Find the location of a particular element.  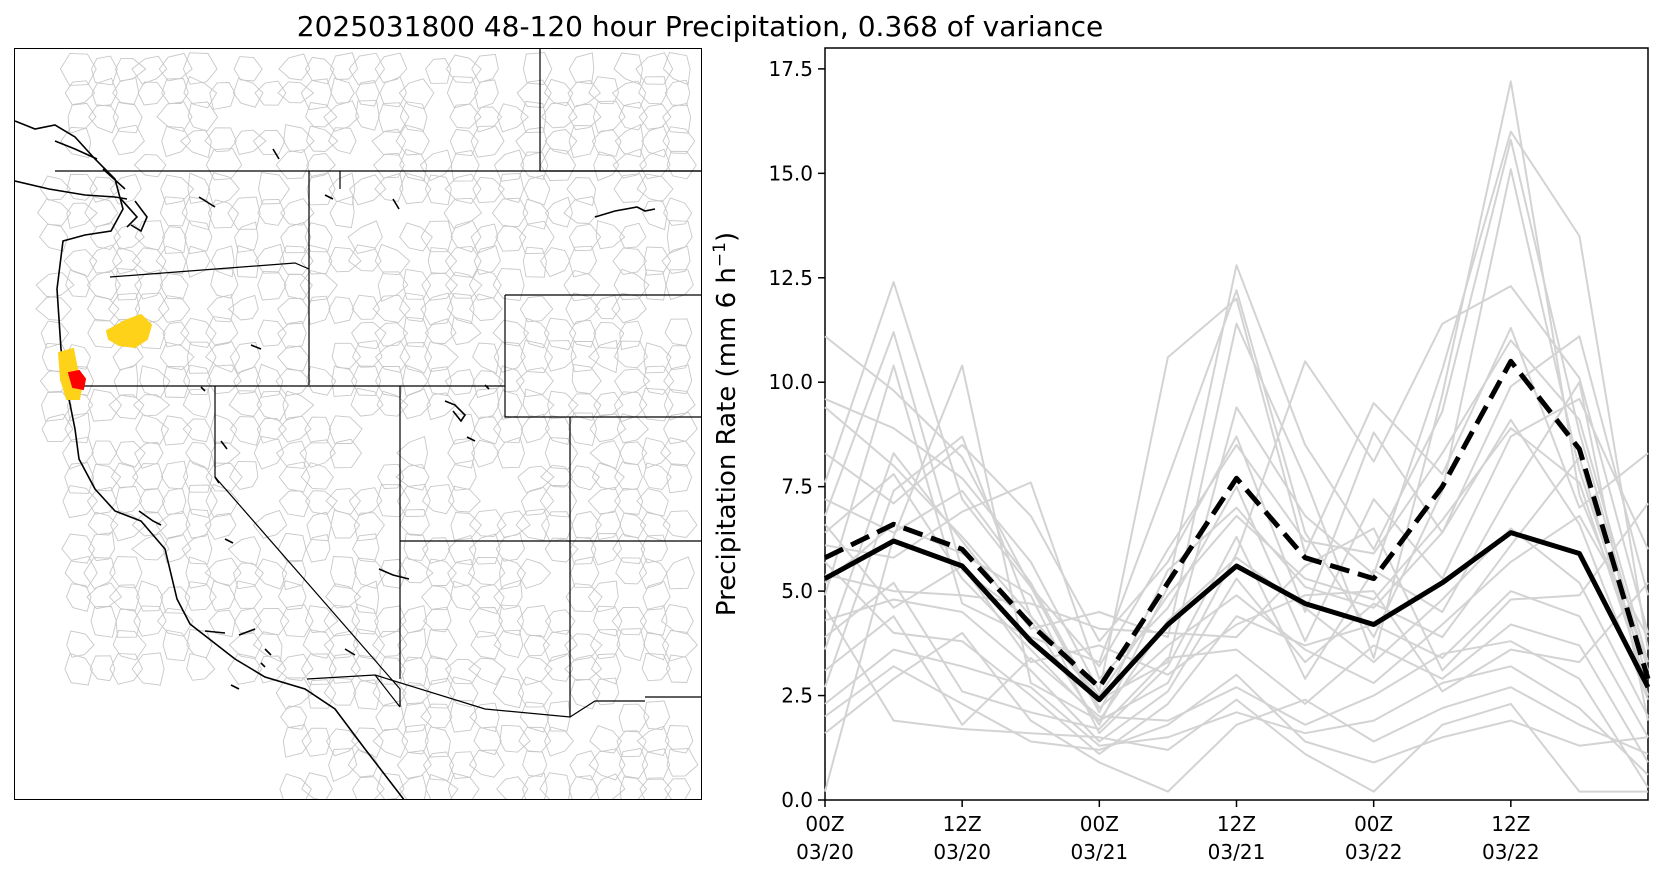

x-tick-label-time: 12Z is located at coordinates (1236, 824).